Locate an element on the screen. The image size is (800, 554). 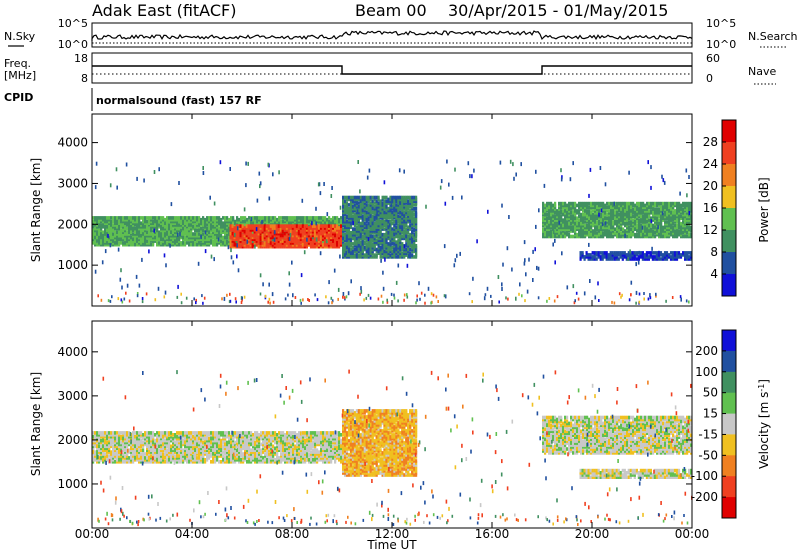
freq-tick-bottom: 8 is located at coordinates (84, 78).